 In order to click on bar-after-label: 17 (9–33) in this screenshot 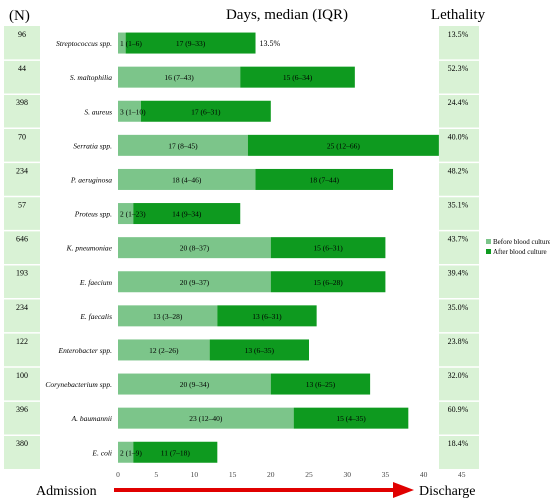, I will do `click(191, 43)`.